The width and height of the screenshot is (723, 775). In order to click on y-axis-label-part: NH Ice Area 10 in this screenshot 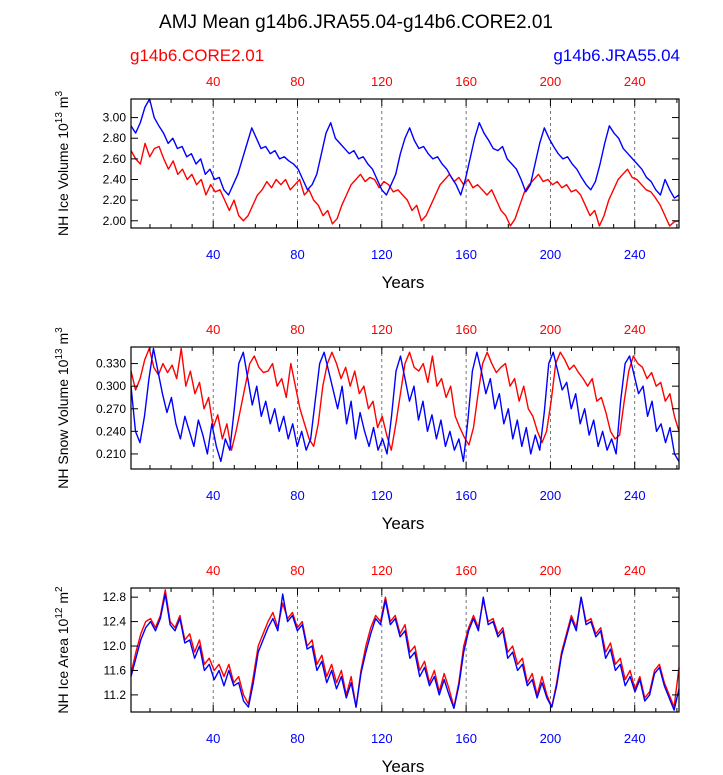, I will do `click(63, 665)`.